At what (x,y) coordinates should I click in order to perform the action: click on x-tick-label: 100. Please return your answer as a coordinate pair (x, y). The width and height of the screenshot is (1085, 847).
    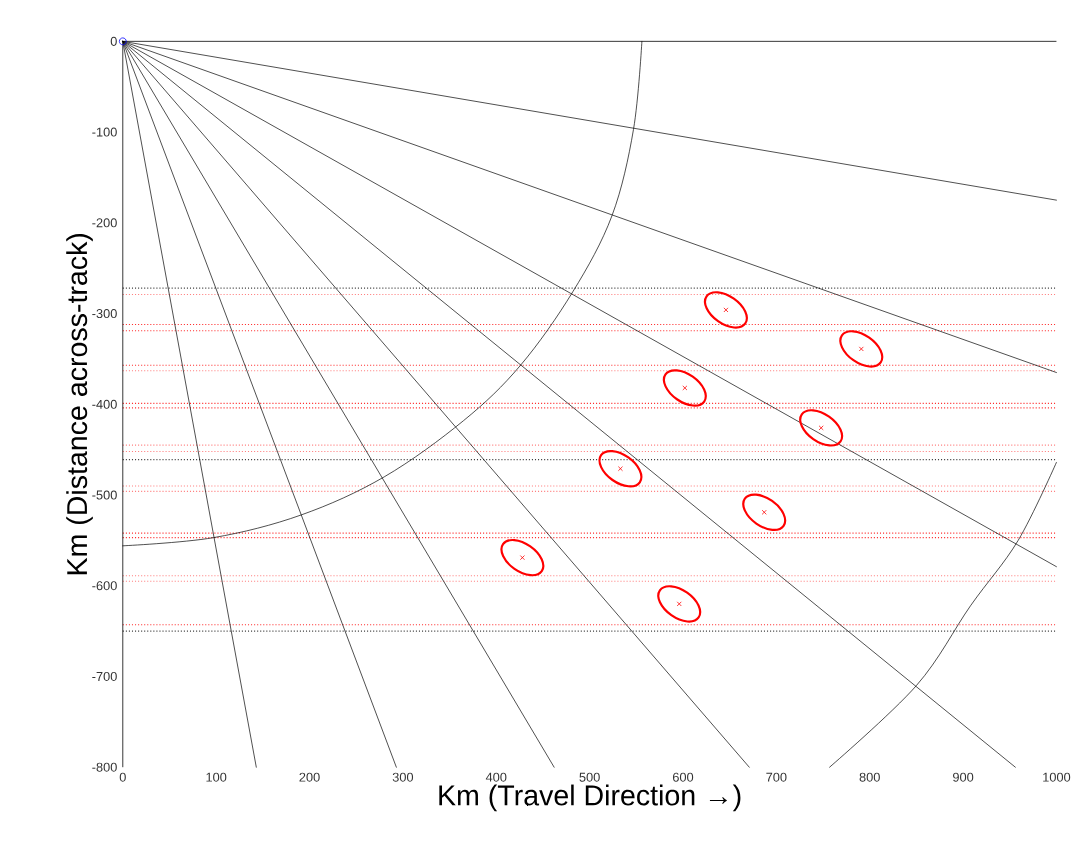
    Looking at the image, I should click on (216, 777).